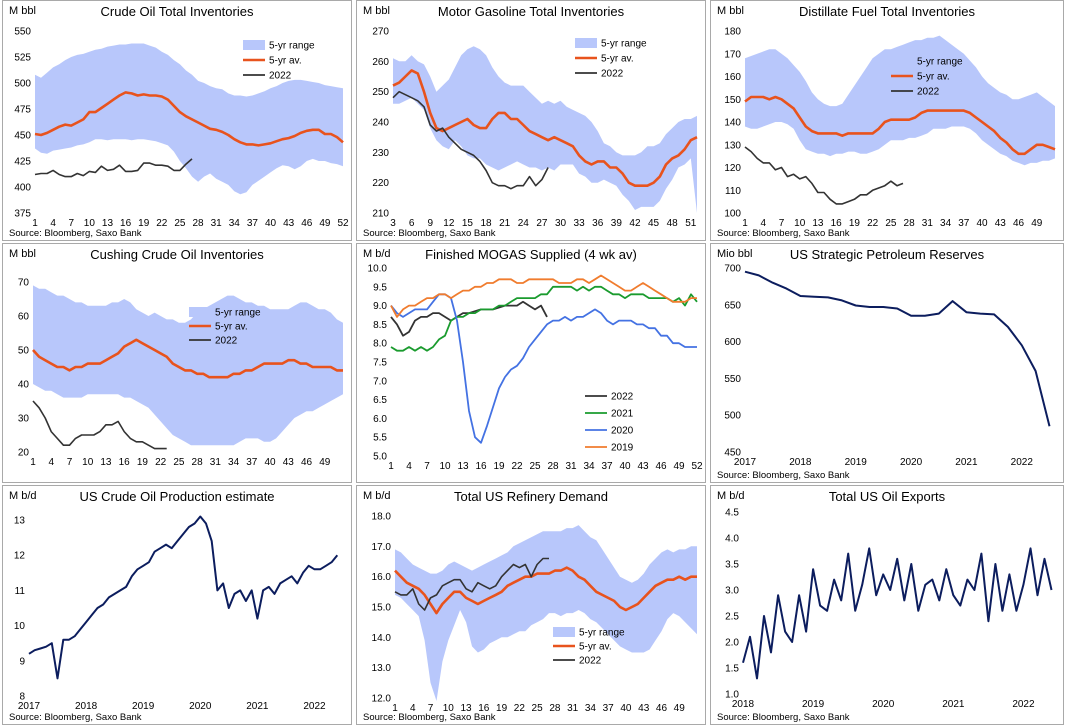 This screenshot has height=727, width=1067. What do you see at coordinates (22, 58) in the screenshot?
I see `y-tick-label: 525` at bounding box center [22, 58].